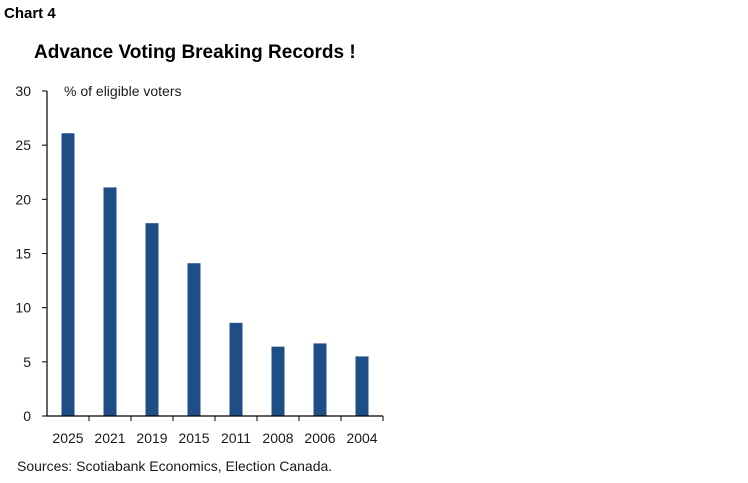  What do you see at coordinates (193, 438) in the screenshot?
I see `x-tick-label: 2015` at bounding box center [193, 438].